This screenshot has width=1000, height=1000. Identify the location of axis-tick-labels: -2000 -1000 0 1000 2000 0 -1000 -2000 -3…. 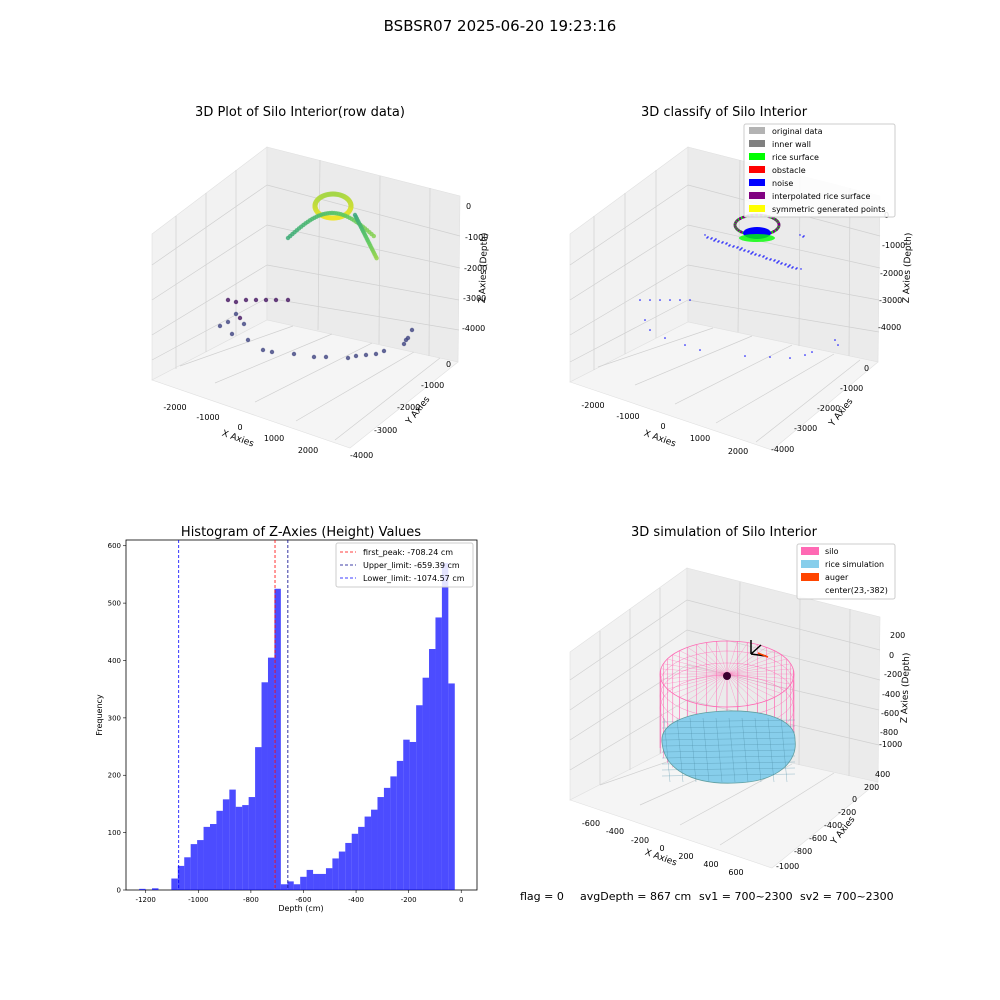
(325, 331).